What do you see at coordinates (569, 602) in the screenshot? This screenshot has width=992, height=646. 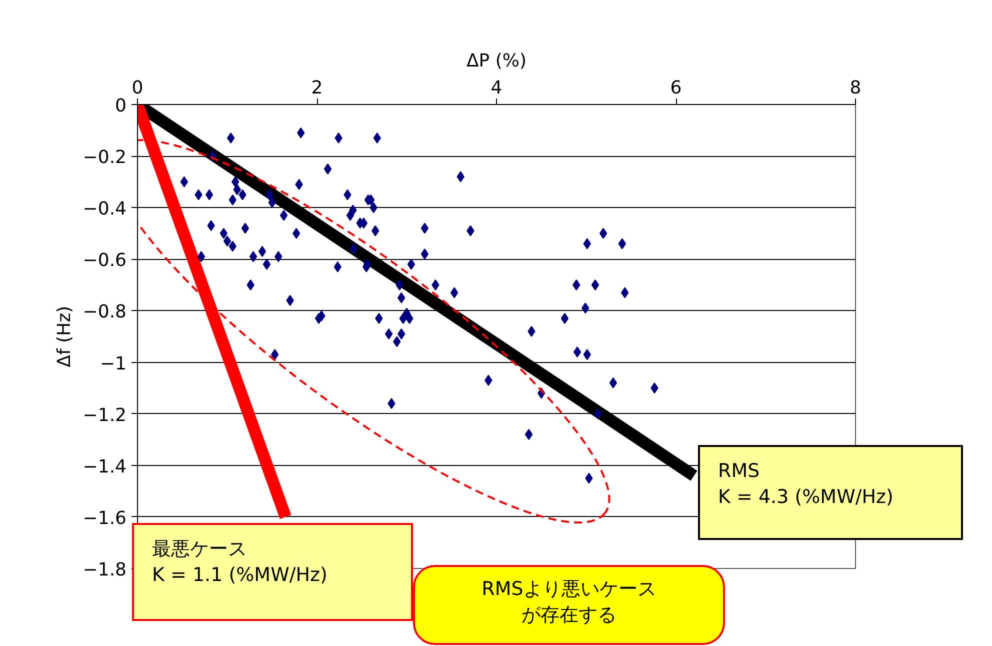 I see `text: RMSより悪いケースが存在する` at bounding box center [569, 602].